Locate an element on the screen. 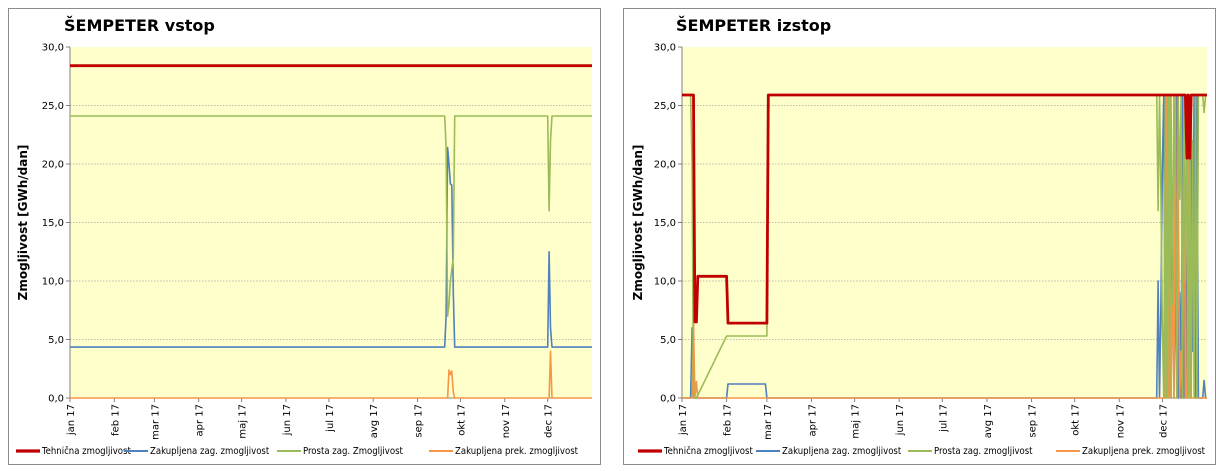 The height and width of the screenshot is (471, 1216). chart-title: ŠEMPETER vstop is located at coordinates (139, 25).